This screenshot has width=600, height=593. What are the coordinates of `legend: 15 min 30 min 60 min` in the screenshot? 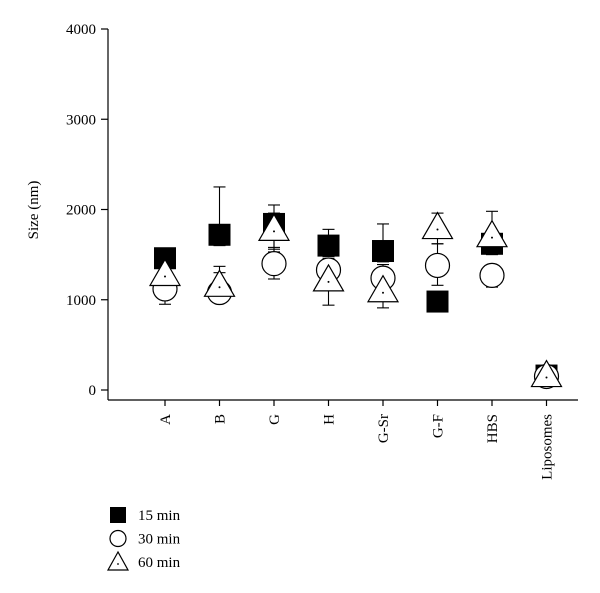 It's located at (143, 539).